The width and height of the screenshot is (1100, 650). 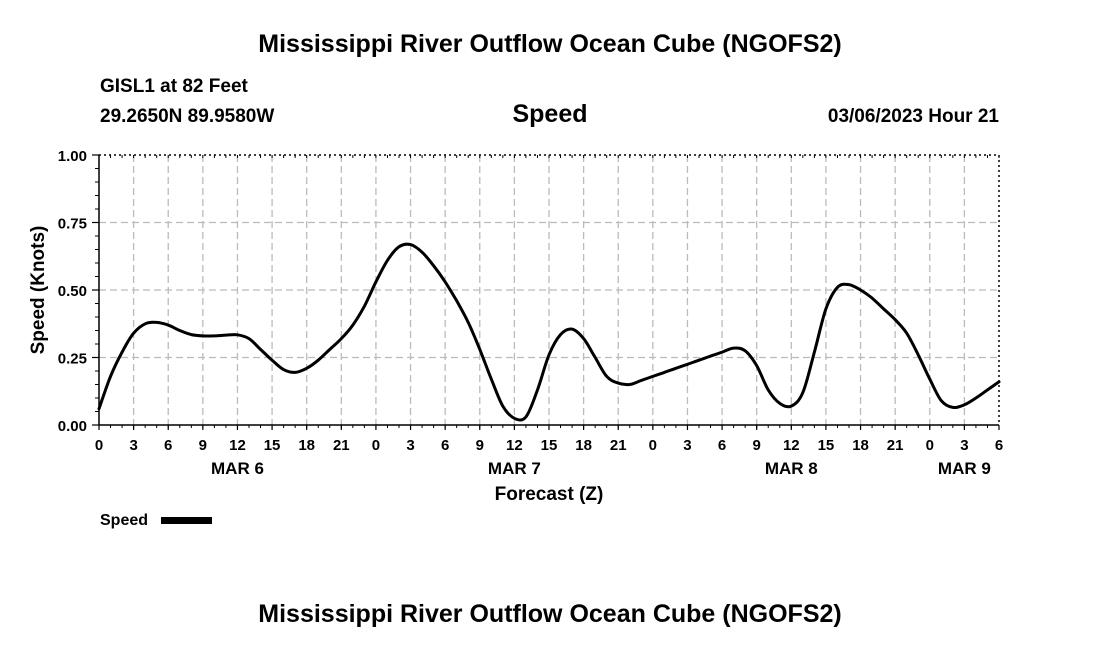 What do you see at coordinates (237, 468) in the screenshot?
I see `x-day-label: MAR 6` at bounding box center [237, 468].